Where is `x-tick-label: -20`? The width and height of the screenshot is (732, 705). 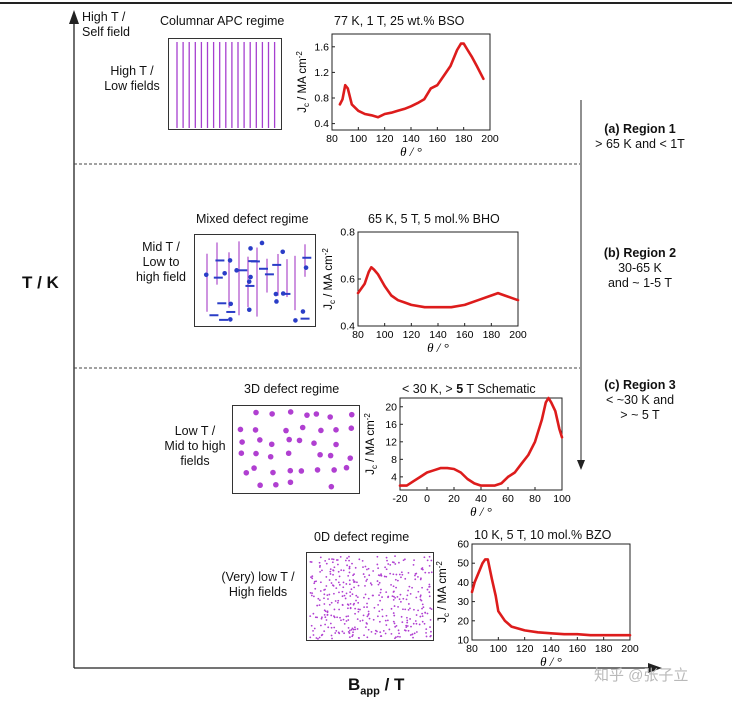 x-tick-label: -20 is located at coordinates (399, 499).